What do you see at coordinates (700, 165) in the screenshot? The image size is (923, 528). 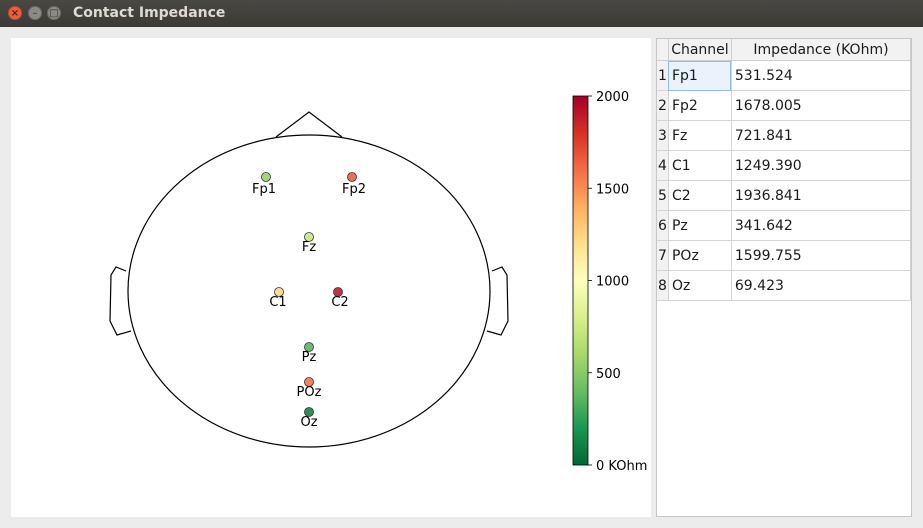 I see `channel-cell: C1` at bounding box center [700, 165].